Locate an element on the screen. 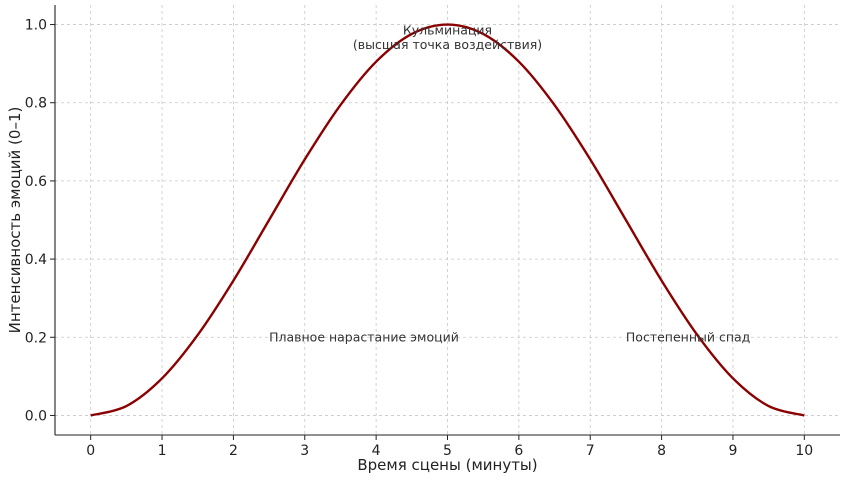 This screenshot has width=848, height=481. y-tick-label: 0.2 is located at coordinates (36, 338).